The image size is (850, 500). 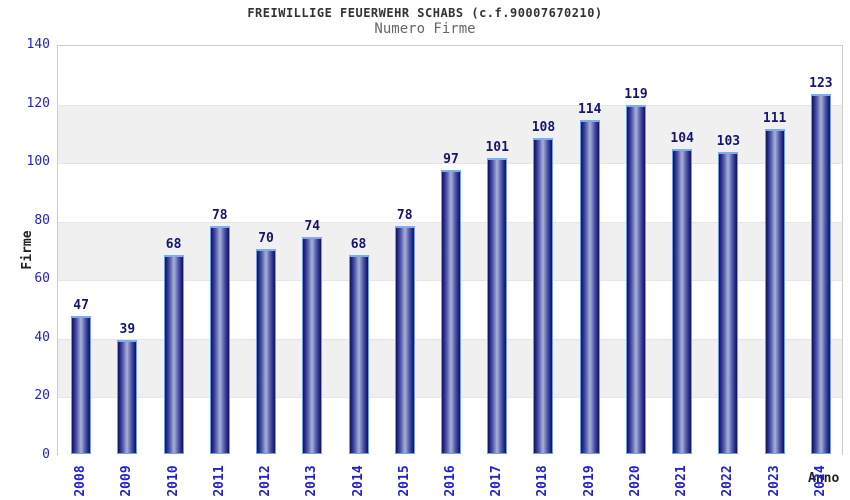 I want to click on value-label-2022: 103, so click(x=728, y=141).